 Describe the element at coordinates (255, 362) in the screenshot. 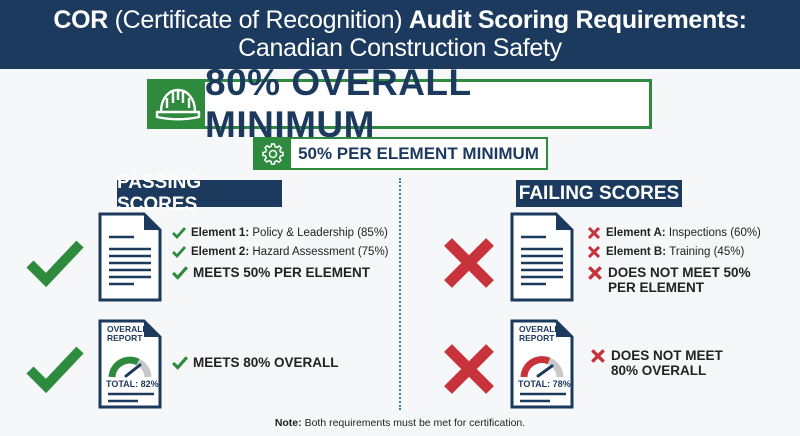

I see `overall-result: MEETS 80% OVERALL` at that location.